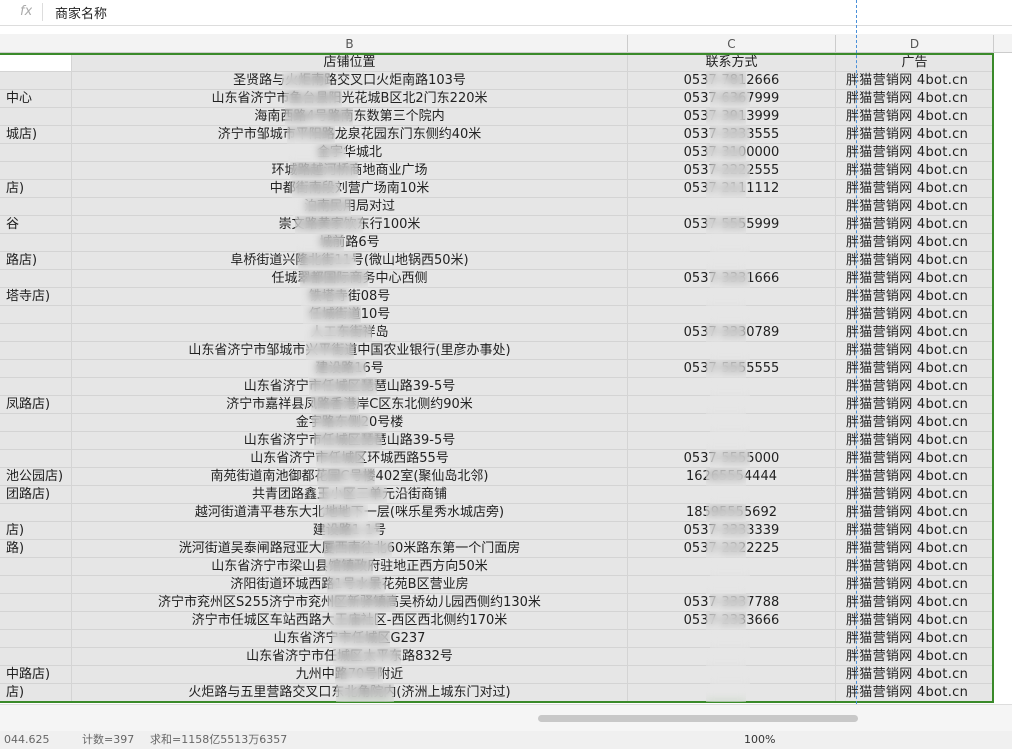 The height and width of the screenshot is (749, 1012). What do you see at coordinates (915, 63) in the screenshot?
I see `header-cell: 广告` at bounding box center [915, 63].